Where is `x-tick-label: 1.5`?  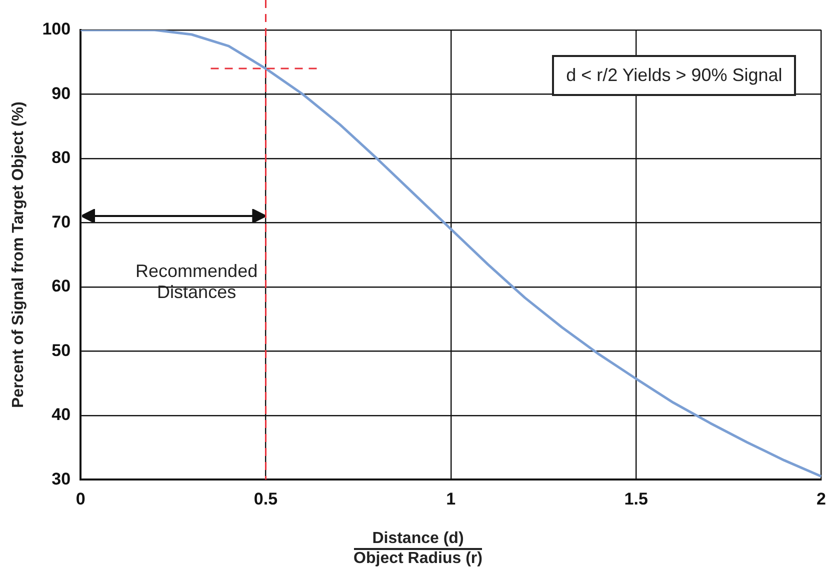 x-tick-label: 1.5 is located at coordinates (636, 498).